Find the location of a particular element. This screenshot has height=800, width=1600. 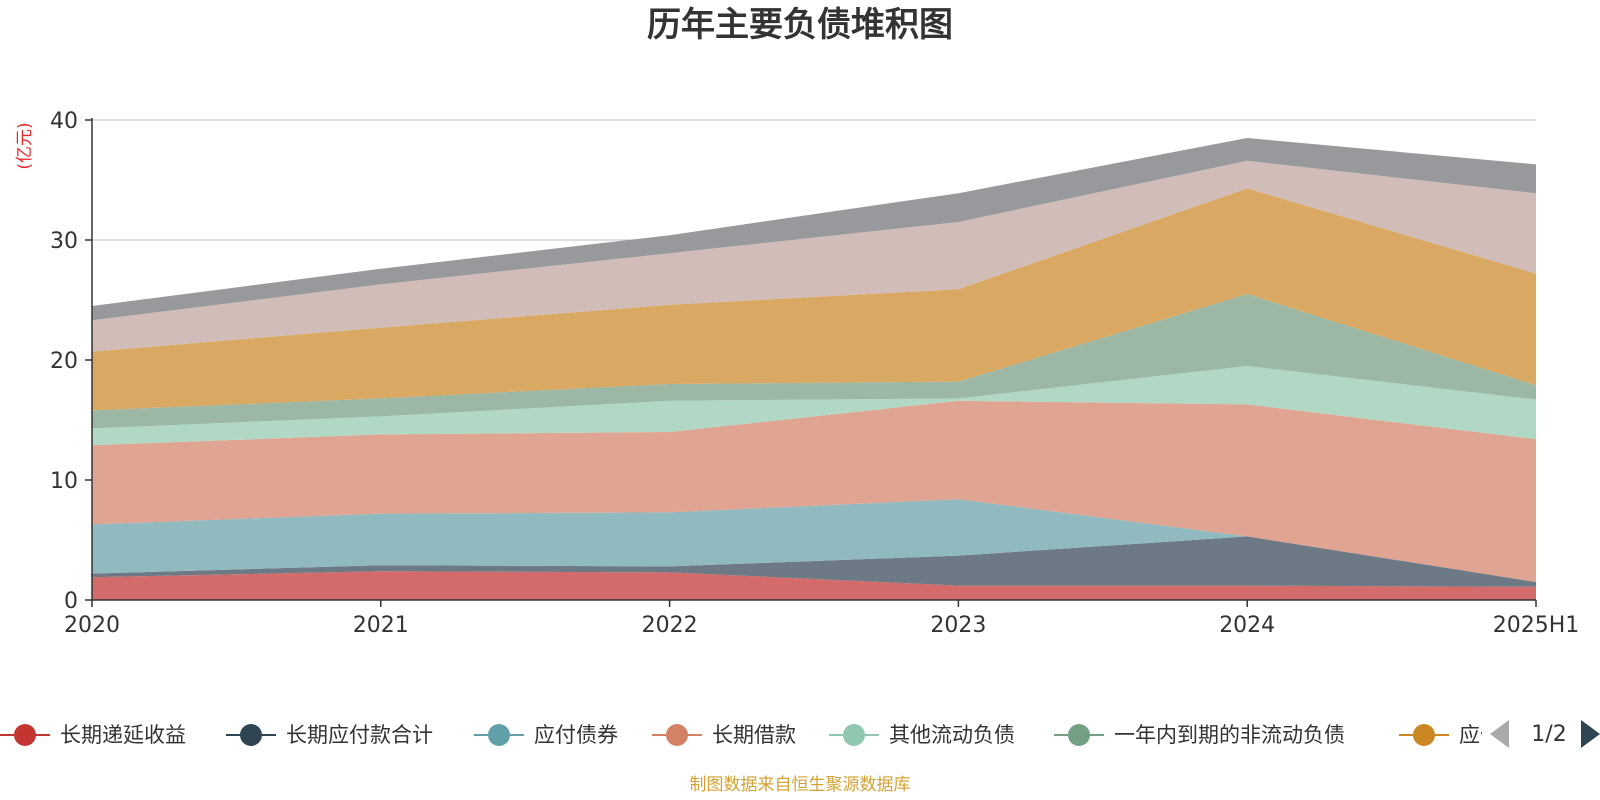

y-tick-label: 40 is located at coordinates (64, 121).